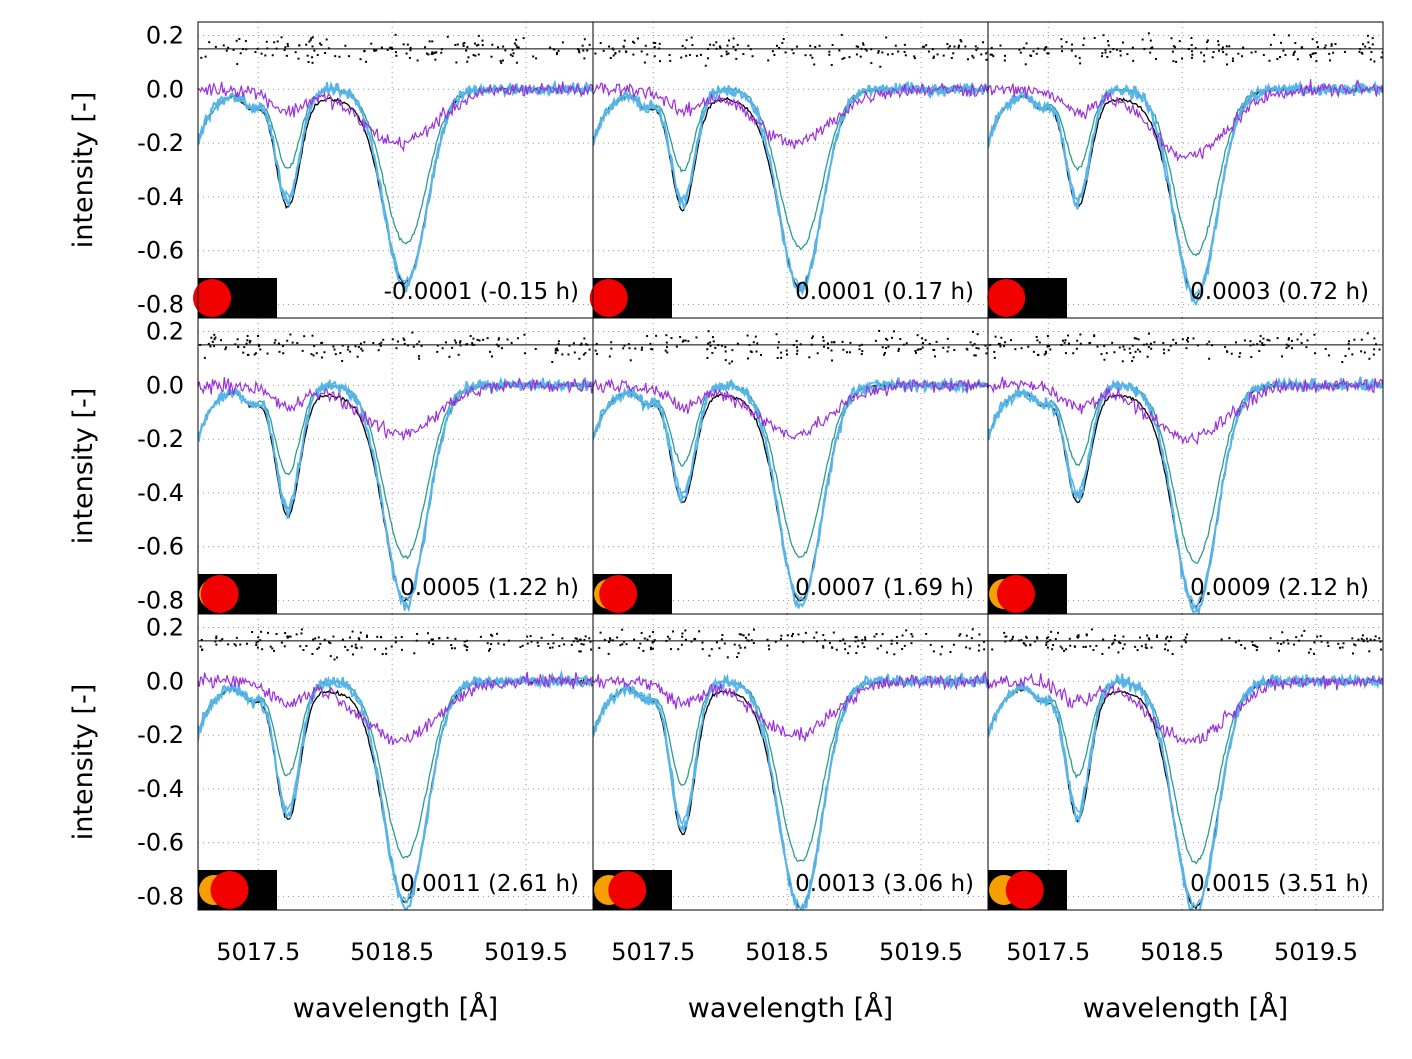 This screenshot has width=1412, height=1059. I want to click on series-purple-line, so click(1185, 708).